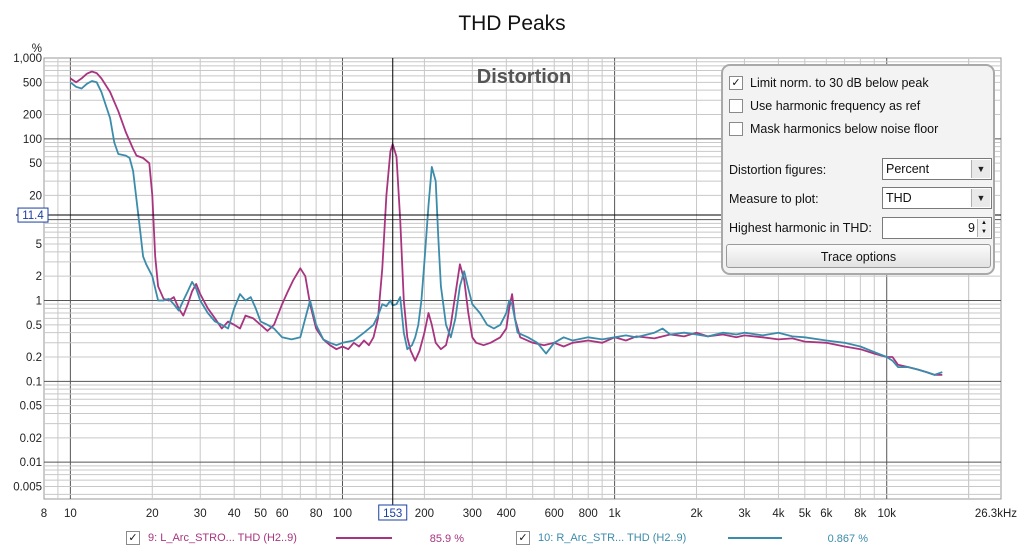 Image resolution: width=1024 pixels, height=552 pixels. What do you see at coordinates (31, 439) in the screenshot?
I see `y-tick-label: 0.02` at bounding box center [31, 439].